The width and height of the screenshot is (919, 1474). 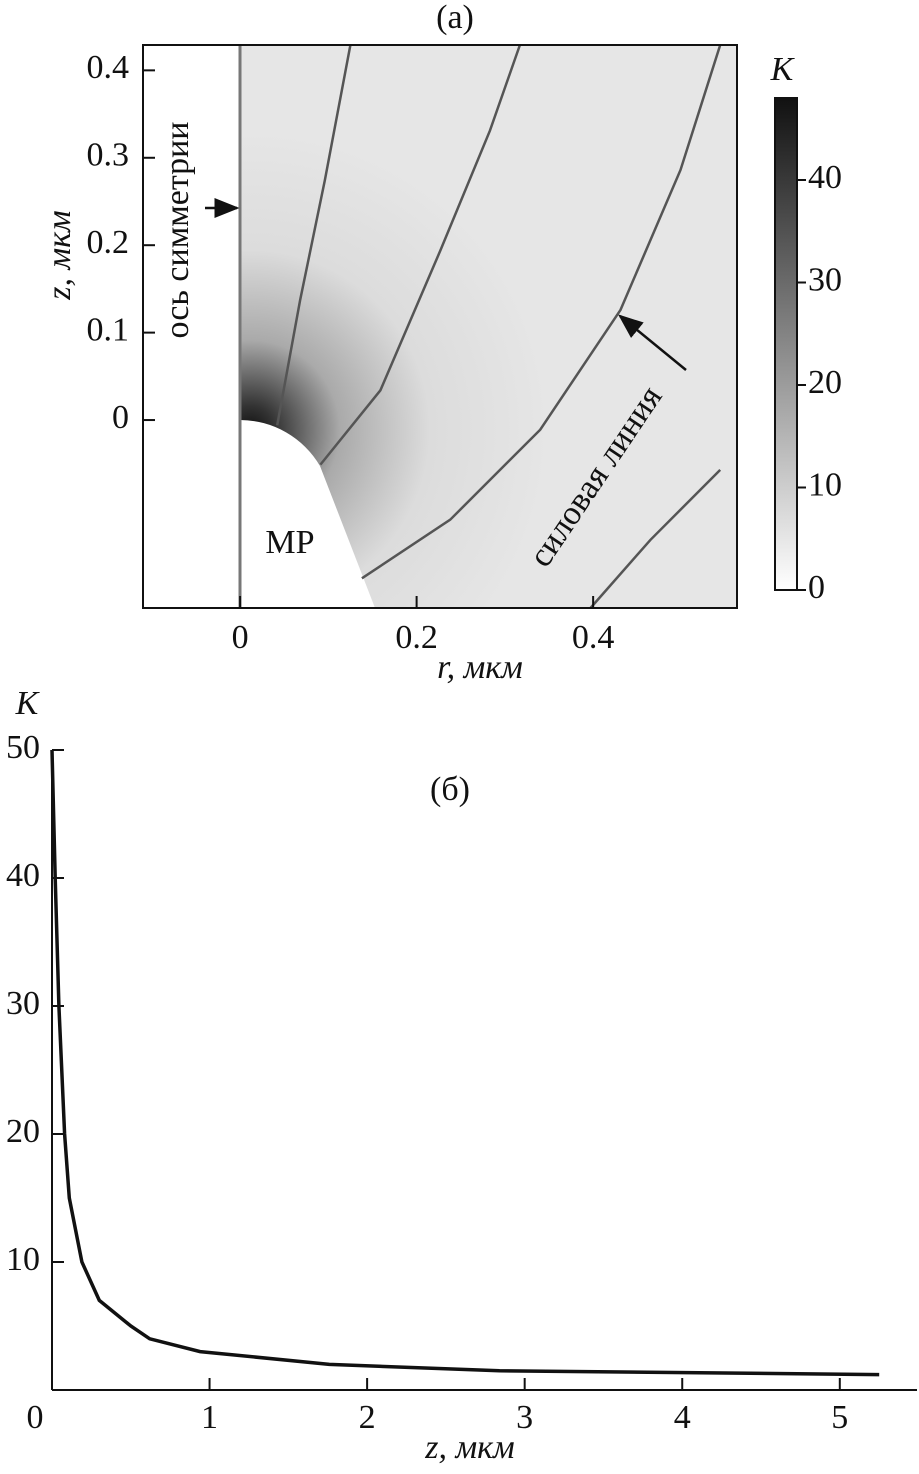 I want to click on y-axis-label: K, so click(x=28, y=703).